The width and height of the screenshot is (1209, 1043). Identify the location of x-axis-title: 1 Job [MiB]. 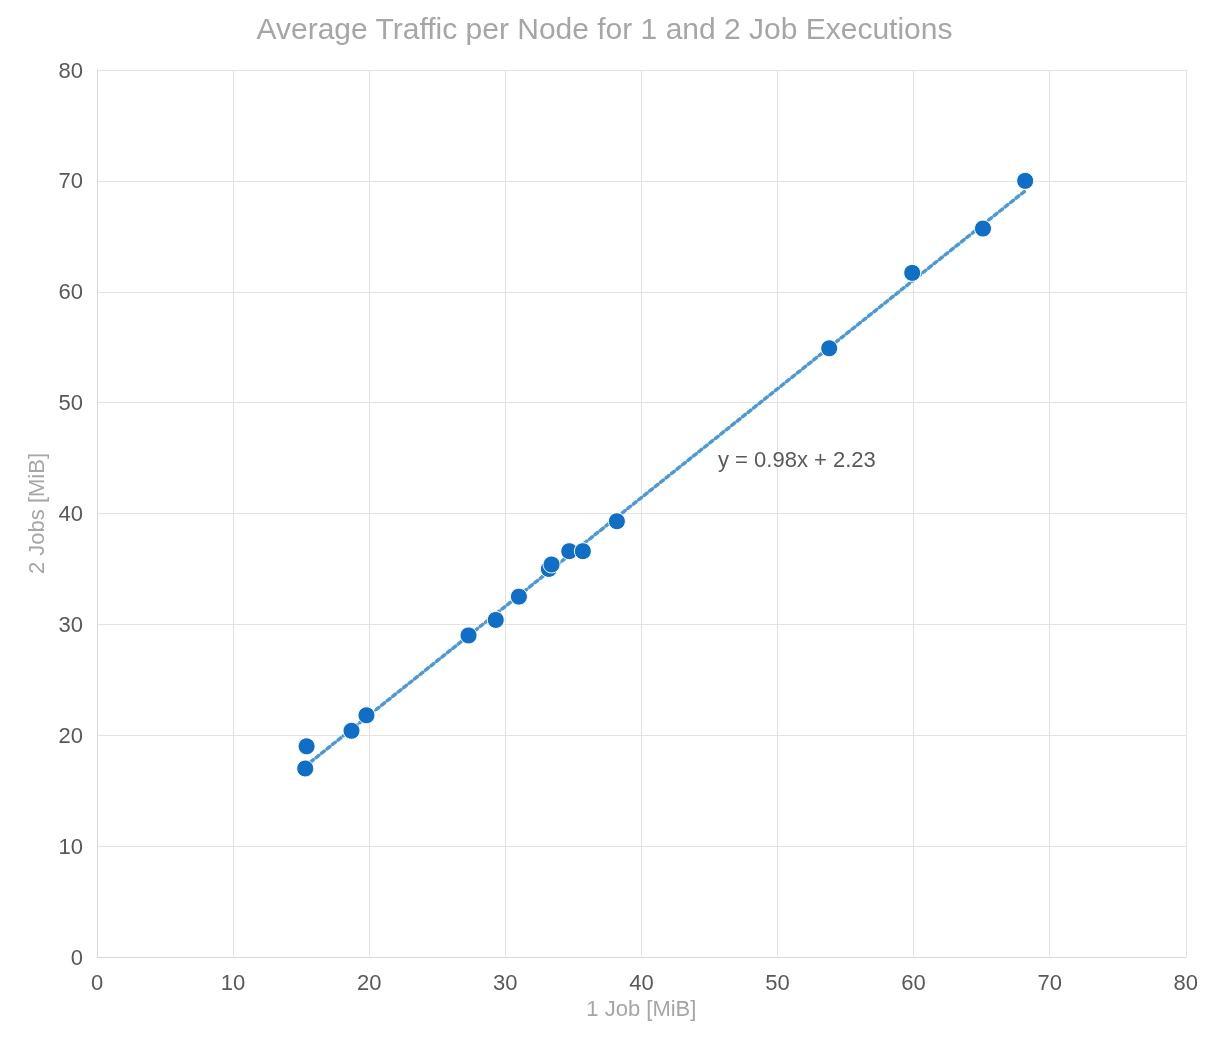
(641, 1009).